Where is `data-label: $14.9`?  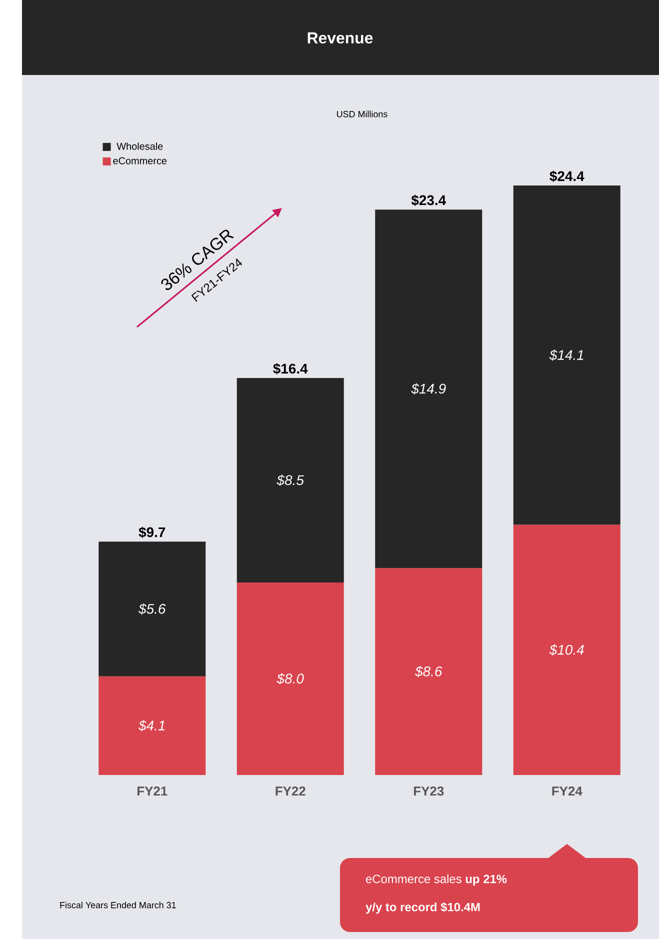
data-label: $14.9 is located at coordinates (428, 388).